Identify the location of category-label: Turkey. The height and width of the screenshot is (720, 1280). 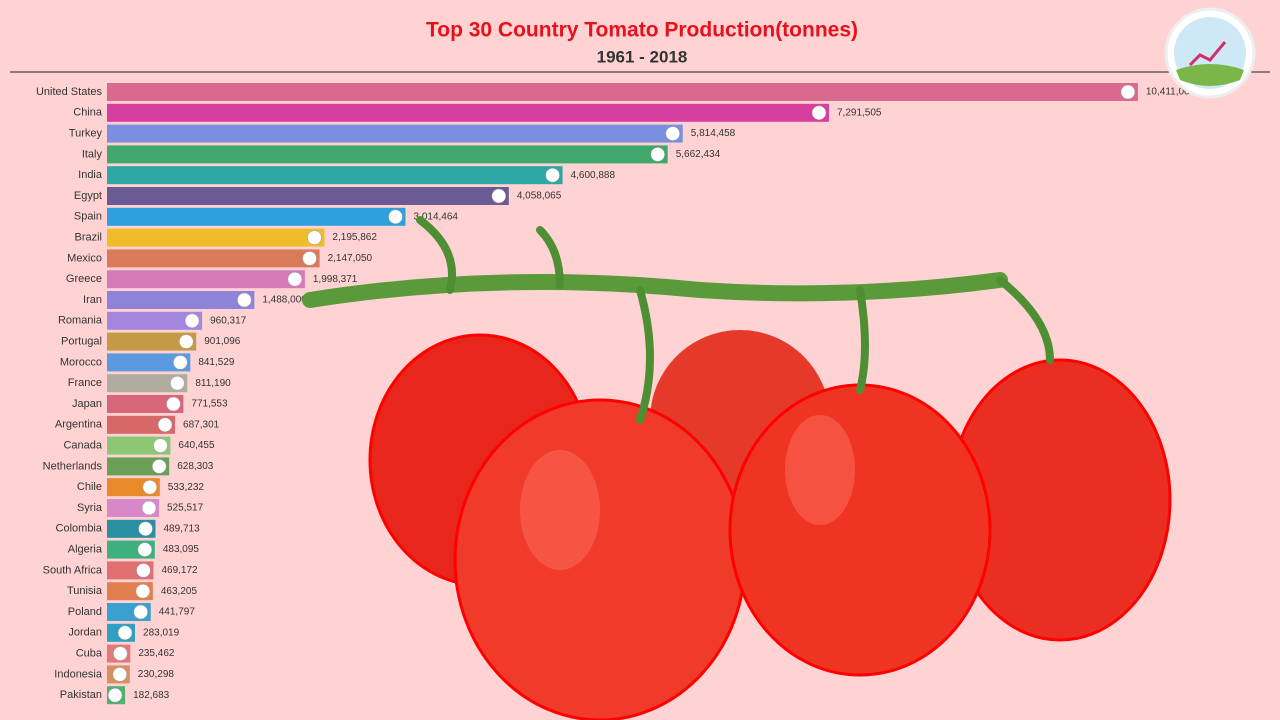
(86, 134).